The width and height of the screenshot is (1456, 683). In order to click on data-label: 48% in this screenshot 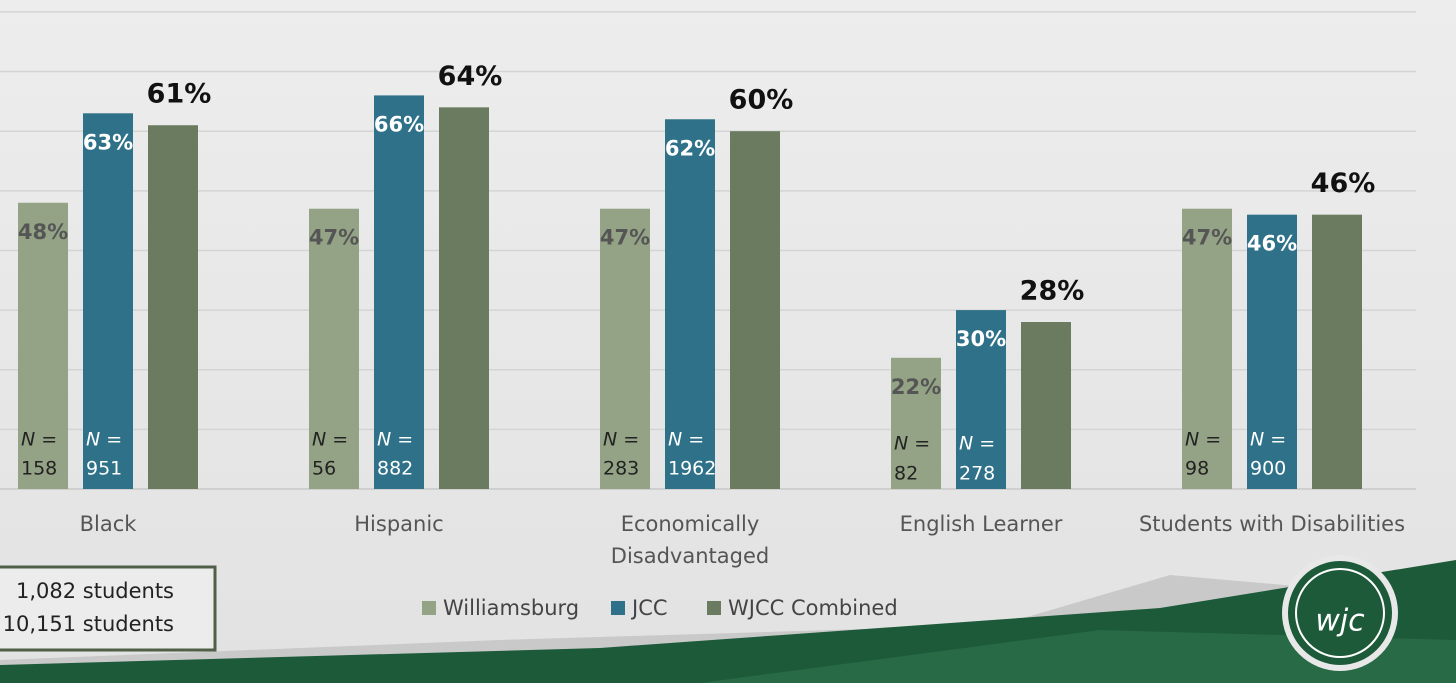, I will do `click(43, 232)`.